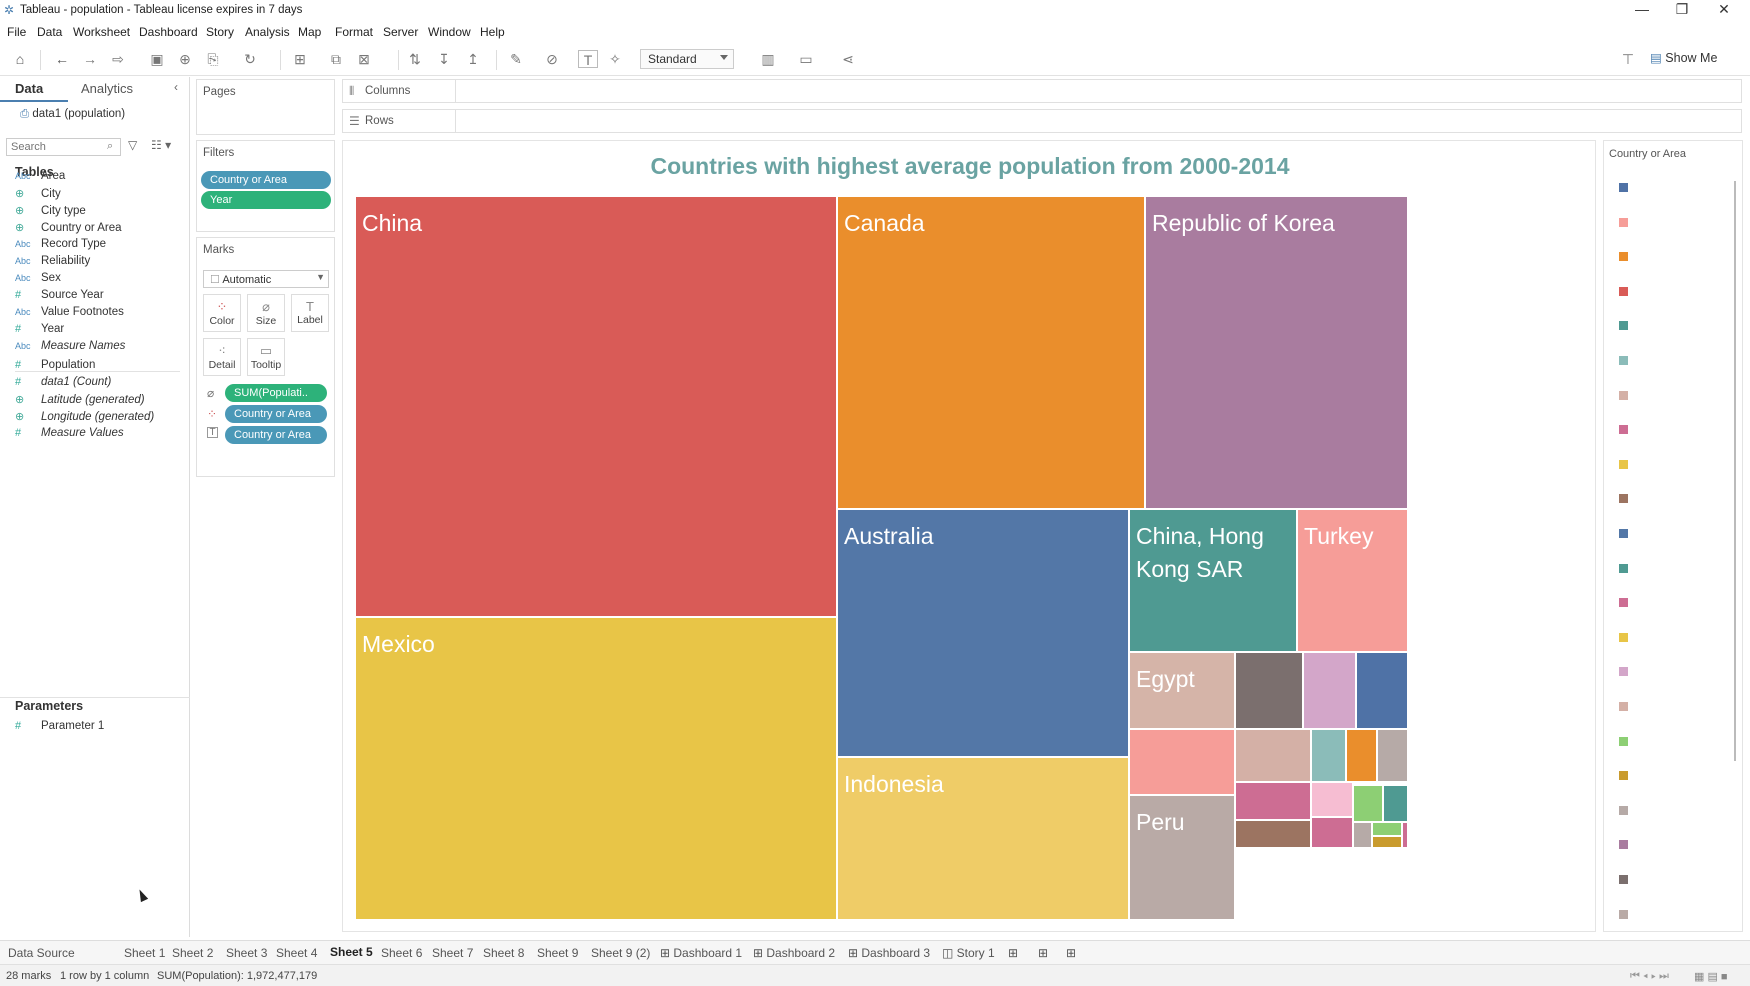 Image resolution: width=1750 pixels, height=986 pixels. What do you see at coordinates (1642, 9) in the screenshot?
I see `minimize-icon: —` at bounding box center [1642, 9].